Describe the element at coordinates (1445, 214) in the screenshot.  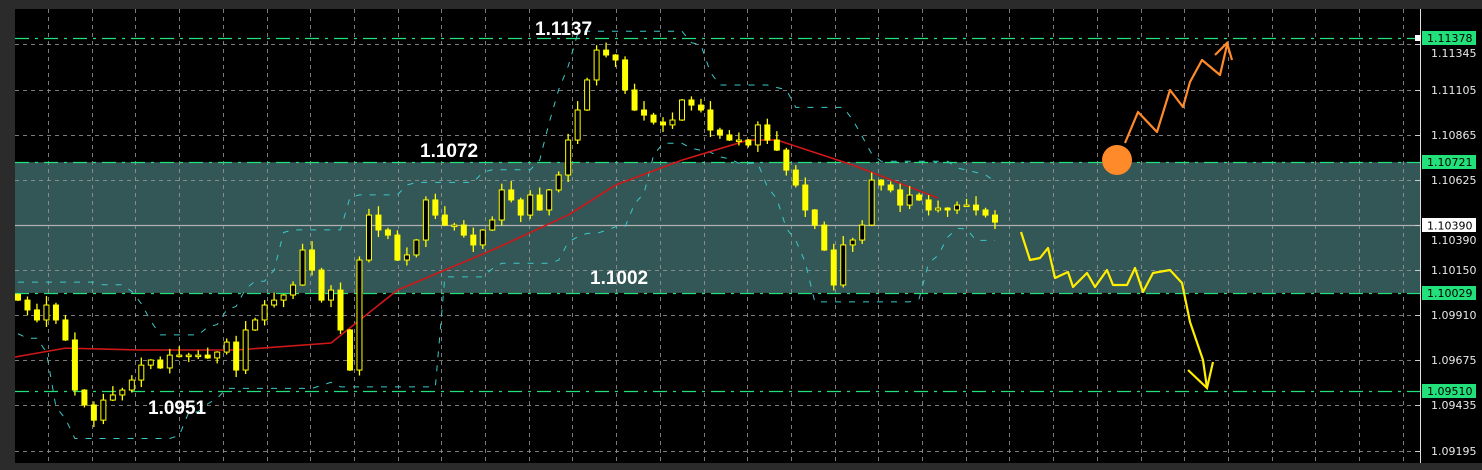
I see `price-axis-labels: 1.11378 1.10721 1.10029 1.09510 1.10390` at that location.